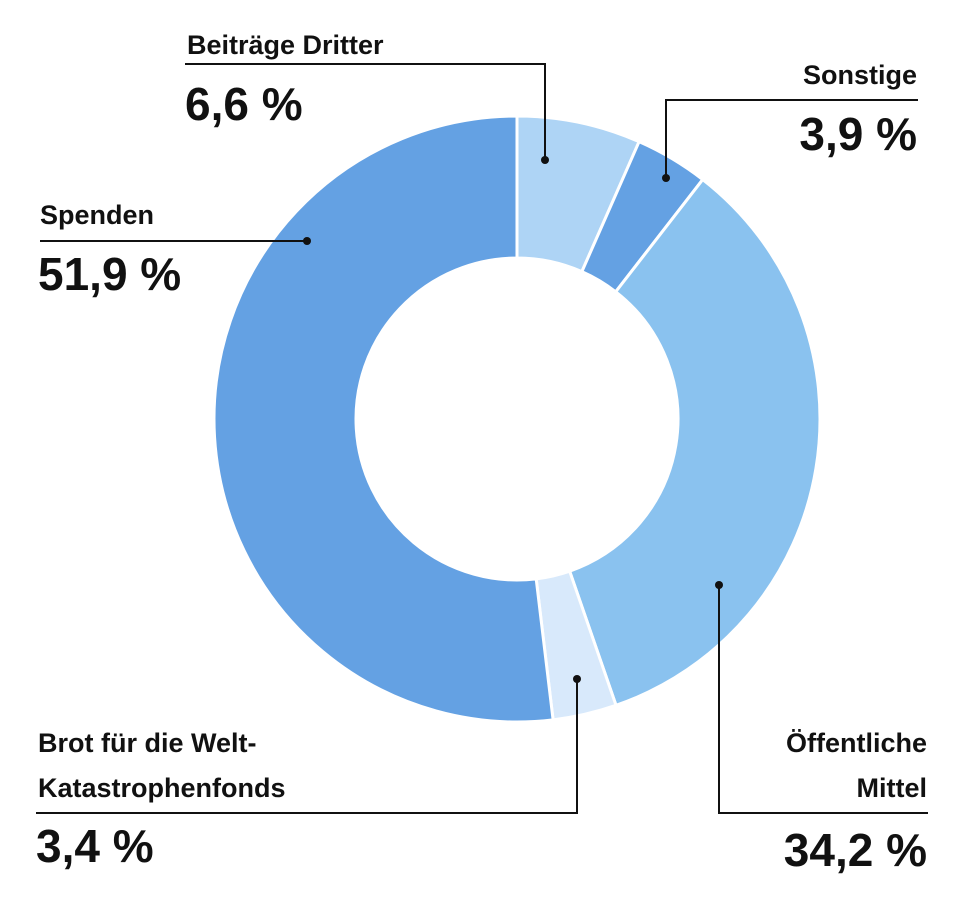 This screenshot has height=900, width=965. I want to click on label-value-oeffentliche-mittel: 34,2 %, so click(855, 850).